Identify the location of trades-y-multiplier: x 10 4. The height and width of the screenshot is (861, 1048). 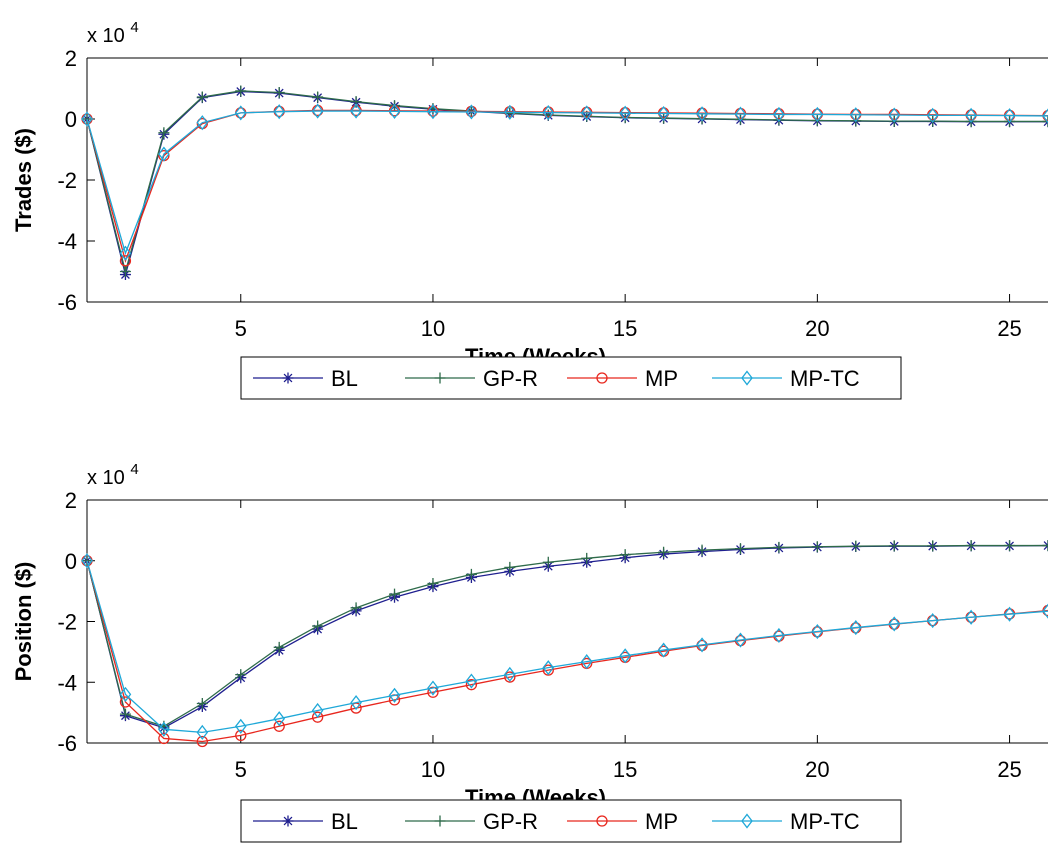
(113, 33).